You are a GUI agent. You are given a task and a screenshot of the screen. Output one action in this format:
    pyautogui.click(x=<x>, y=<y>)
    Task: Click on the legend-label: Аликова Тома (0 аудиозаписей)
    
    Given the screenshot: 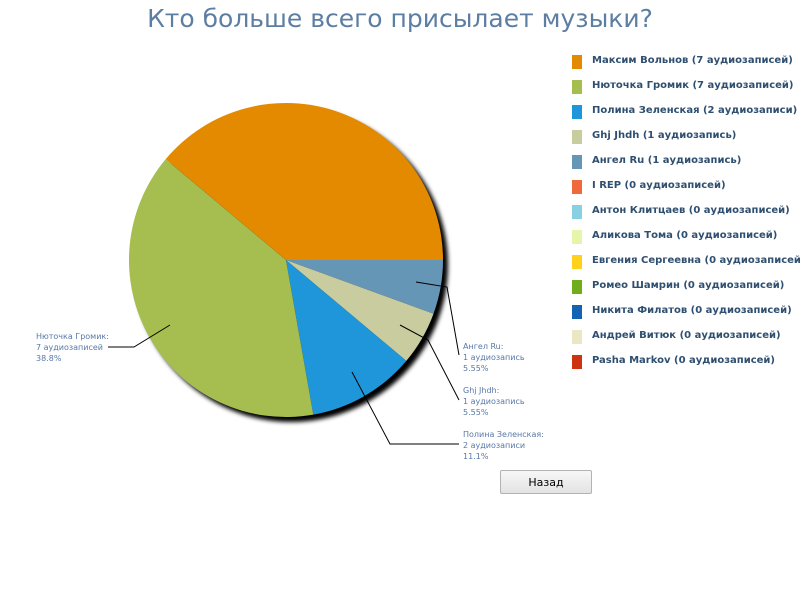 What is the action you would take?
    pyautogui.click(x=685, y=235)
    